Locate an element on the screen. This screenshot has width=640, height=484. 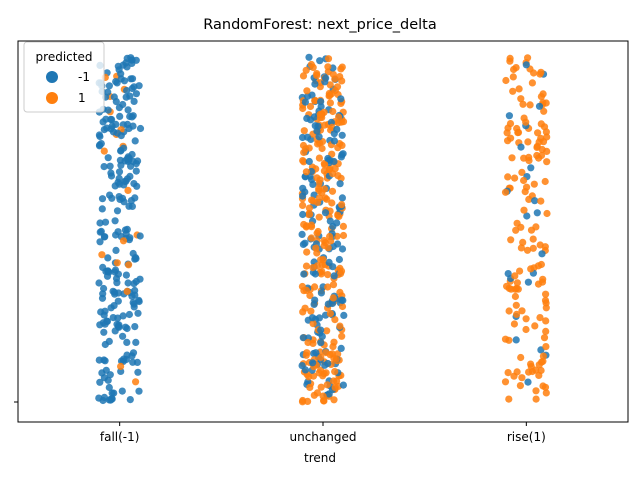
legend-title: predicted is located at coordinates (64, 57).